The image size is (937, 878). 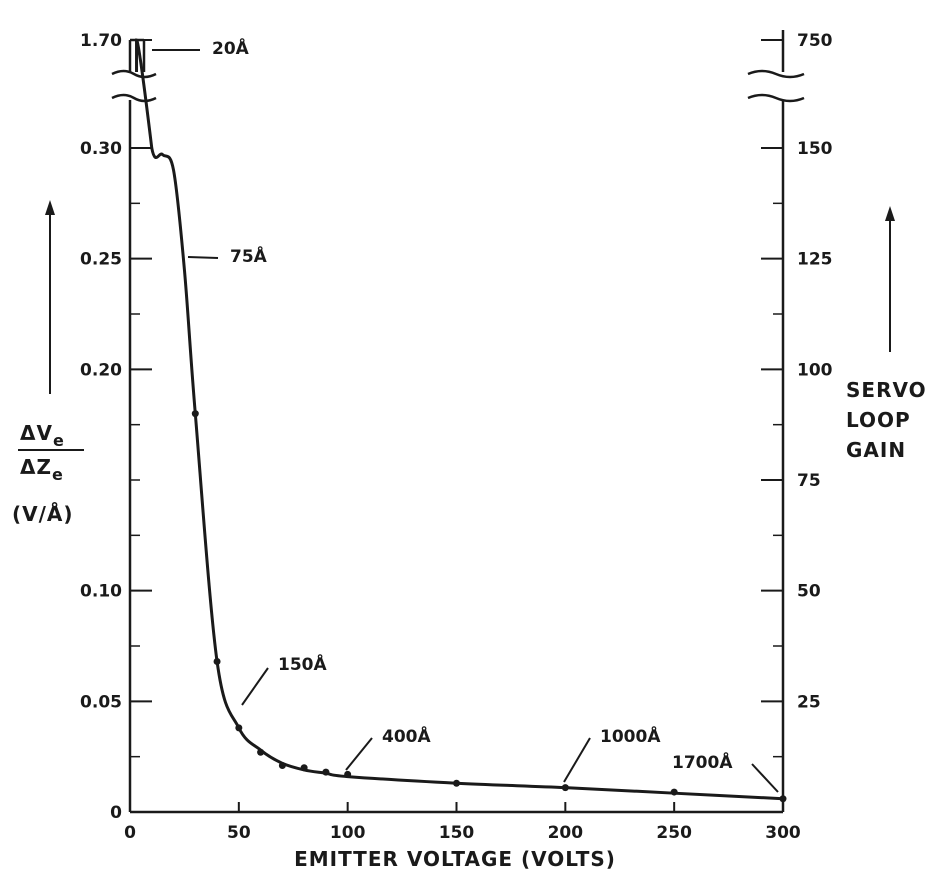 What do you see at coordinates (231, 47) in the screenshot?
I see `annotation-label: 20Å` at bounding box center [231, 47].